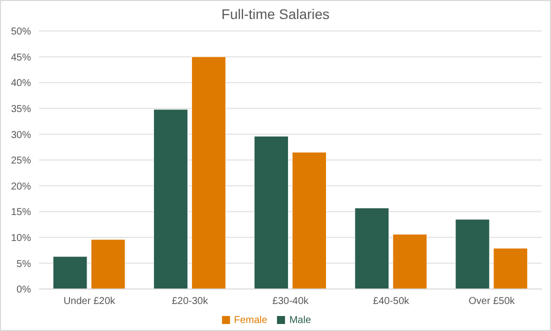  I want to click on y-tick-label: 40%, so click(21, 84).